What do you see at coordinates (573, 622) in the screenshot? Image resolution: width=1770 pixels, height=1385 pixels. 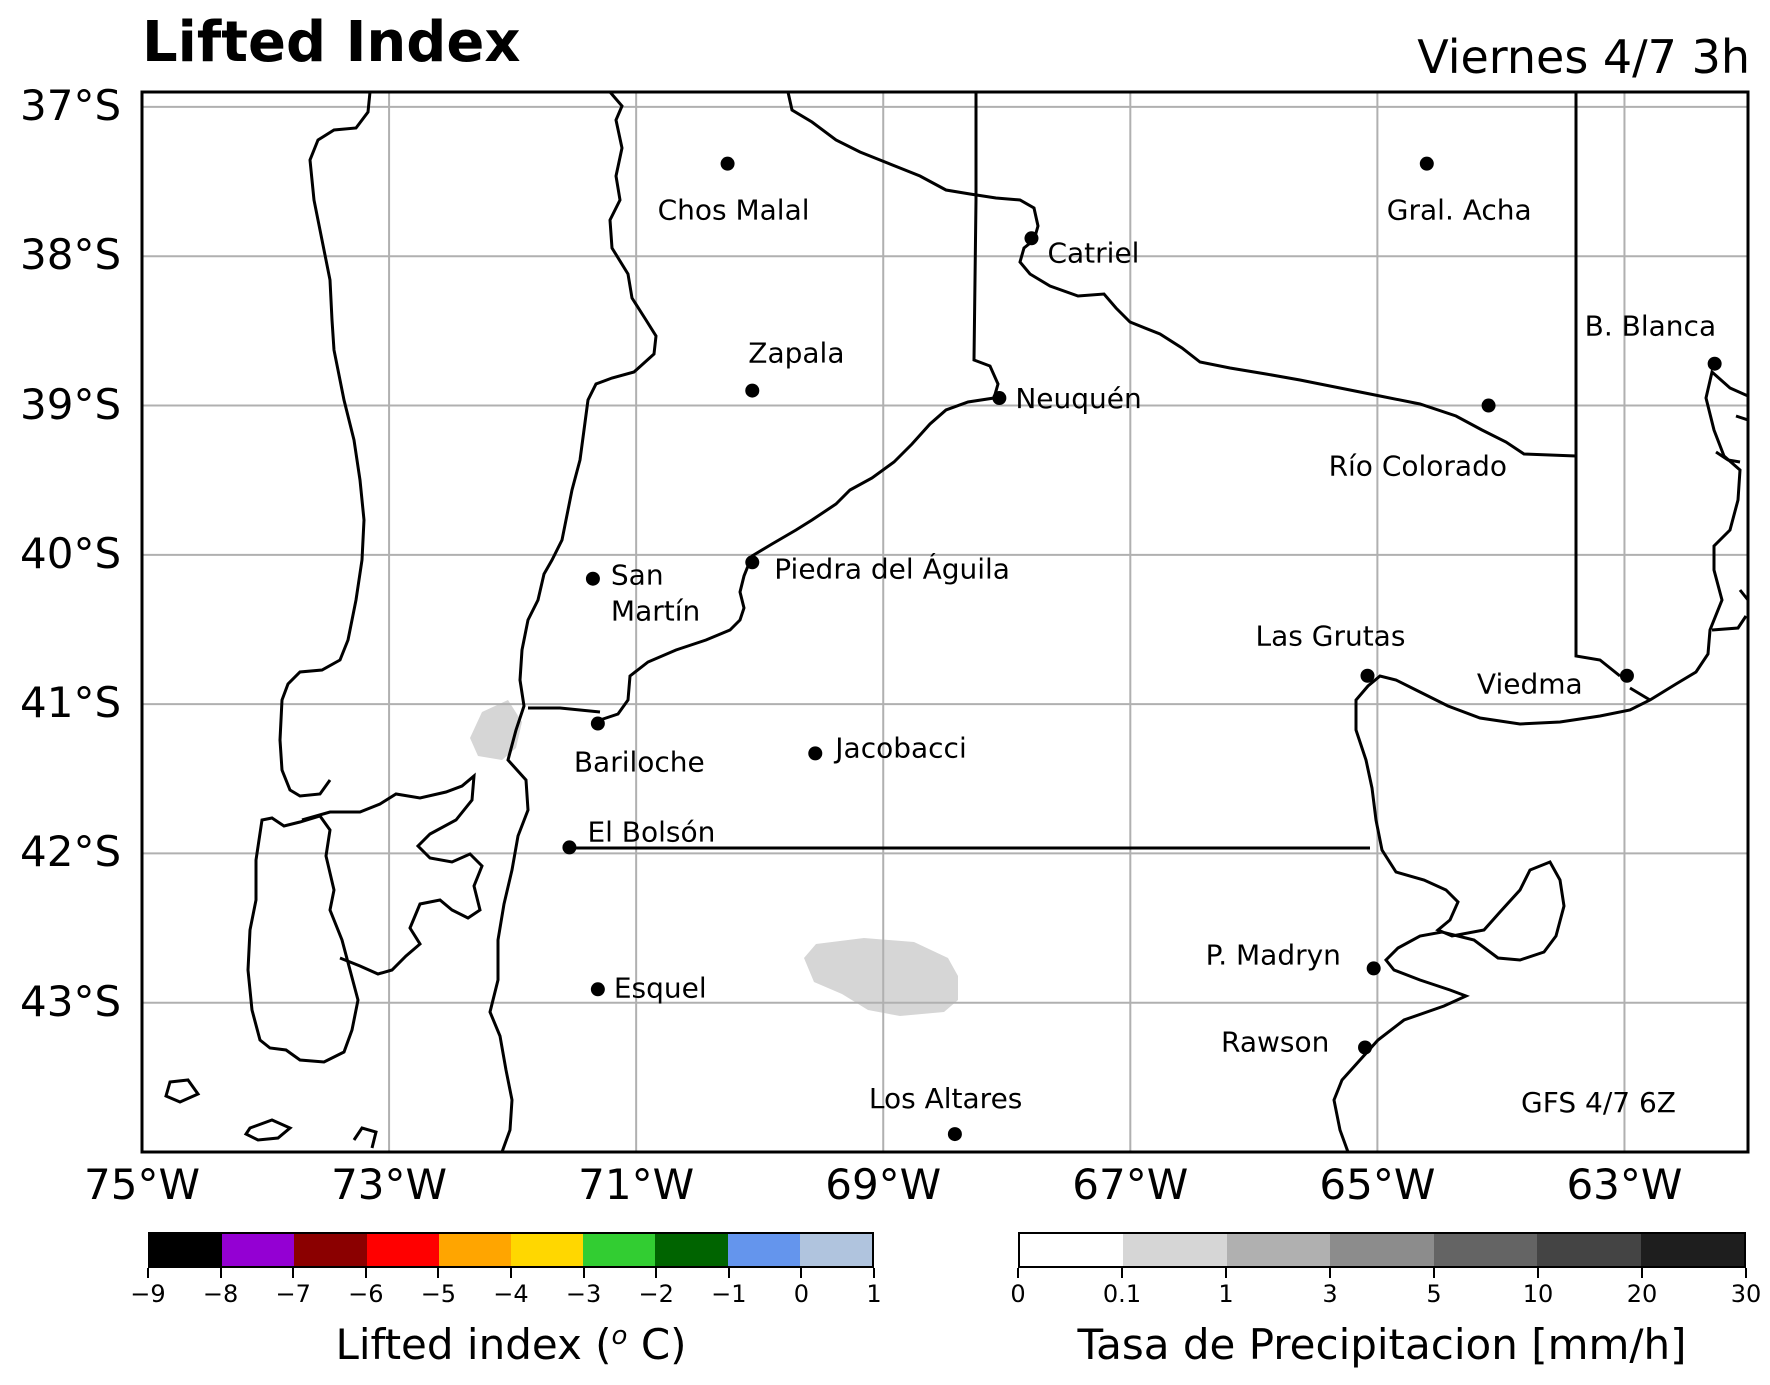 I see `chile-argentina-border` at bounding box center [573, 622].